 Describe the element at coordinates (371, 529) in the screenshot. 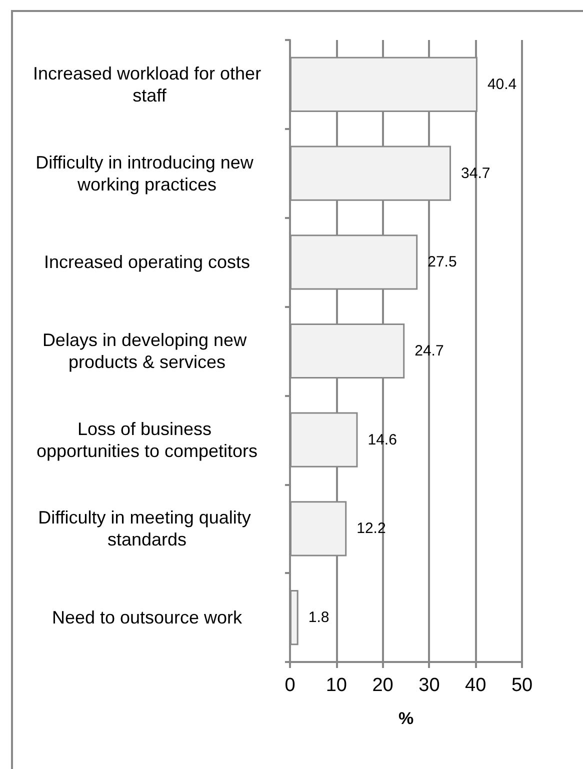

I see `data-label: 12.2` at that location.